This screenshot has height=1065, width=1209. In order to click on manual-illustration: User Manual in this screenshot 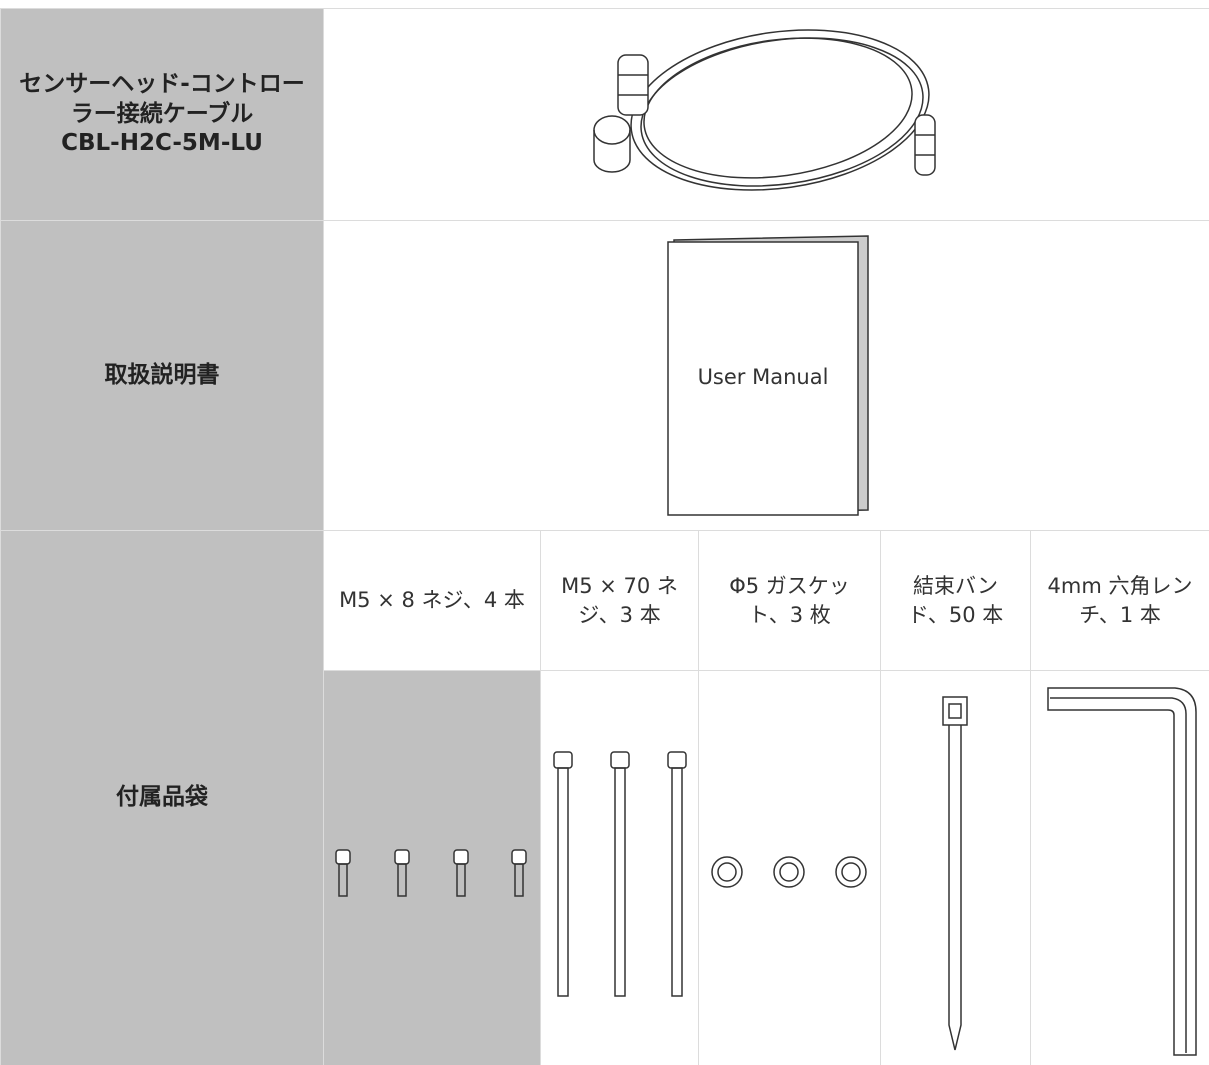, I will do `click(768, 375)`.